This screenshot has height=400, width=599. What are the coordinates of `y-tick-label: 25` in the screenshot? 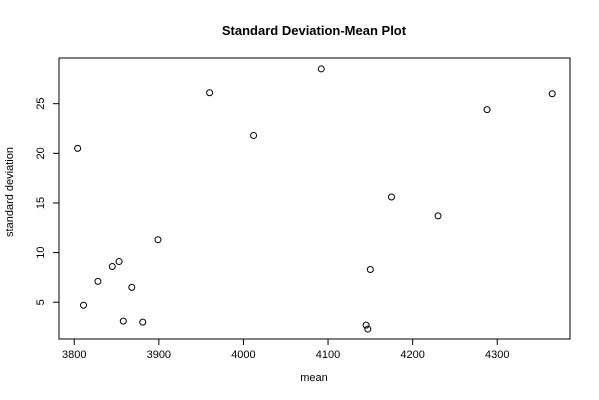 It's located at (41, 104).